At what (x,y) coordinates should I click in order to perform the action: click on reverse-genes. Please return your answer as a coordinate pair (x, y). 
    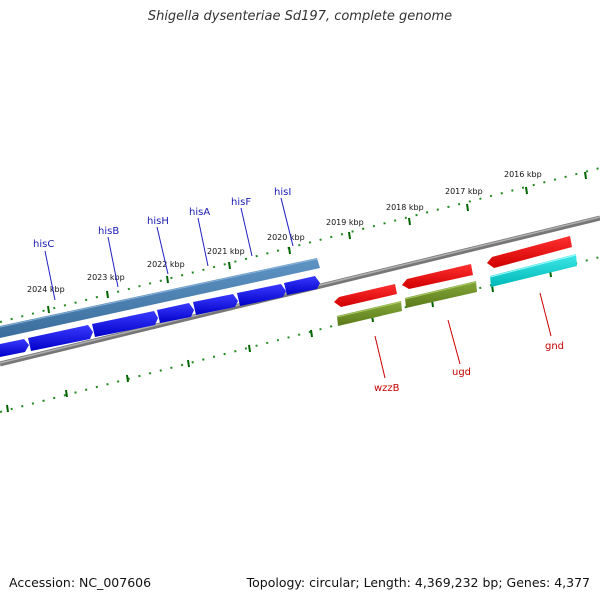
    Looking at the image, I should click on (453, 271).